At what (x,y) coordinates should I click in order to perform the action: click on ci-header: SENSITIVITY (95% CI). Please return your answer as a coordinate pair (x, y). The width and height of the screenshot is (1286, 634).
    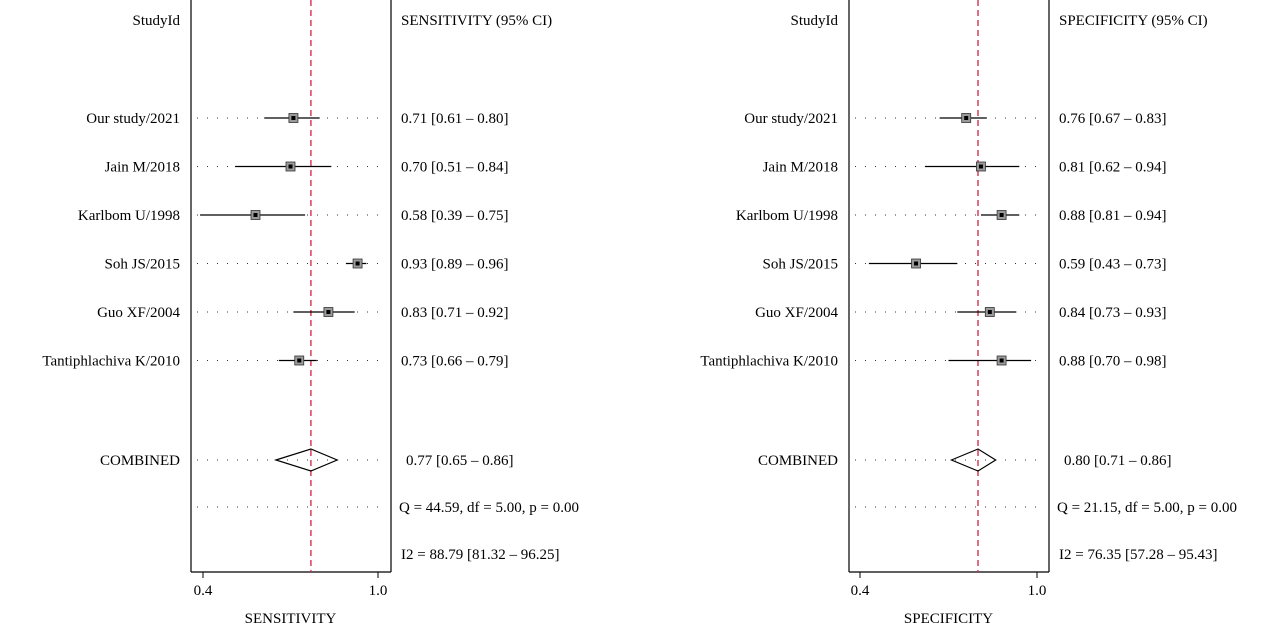
    Looking at the image, I should click on (476, 21).